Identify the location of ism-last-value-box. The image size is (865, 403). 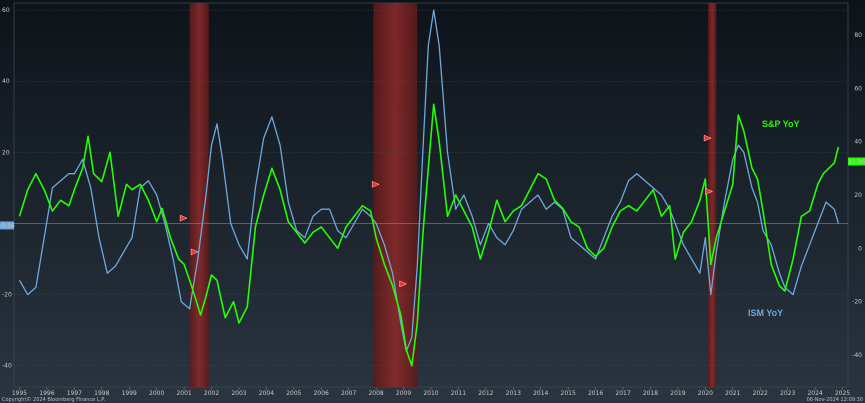
(7, 225).